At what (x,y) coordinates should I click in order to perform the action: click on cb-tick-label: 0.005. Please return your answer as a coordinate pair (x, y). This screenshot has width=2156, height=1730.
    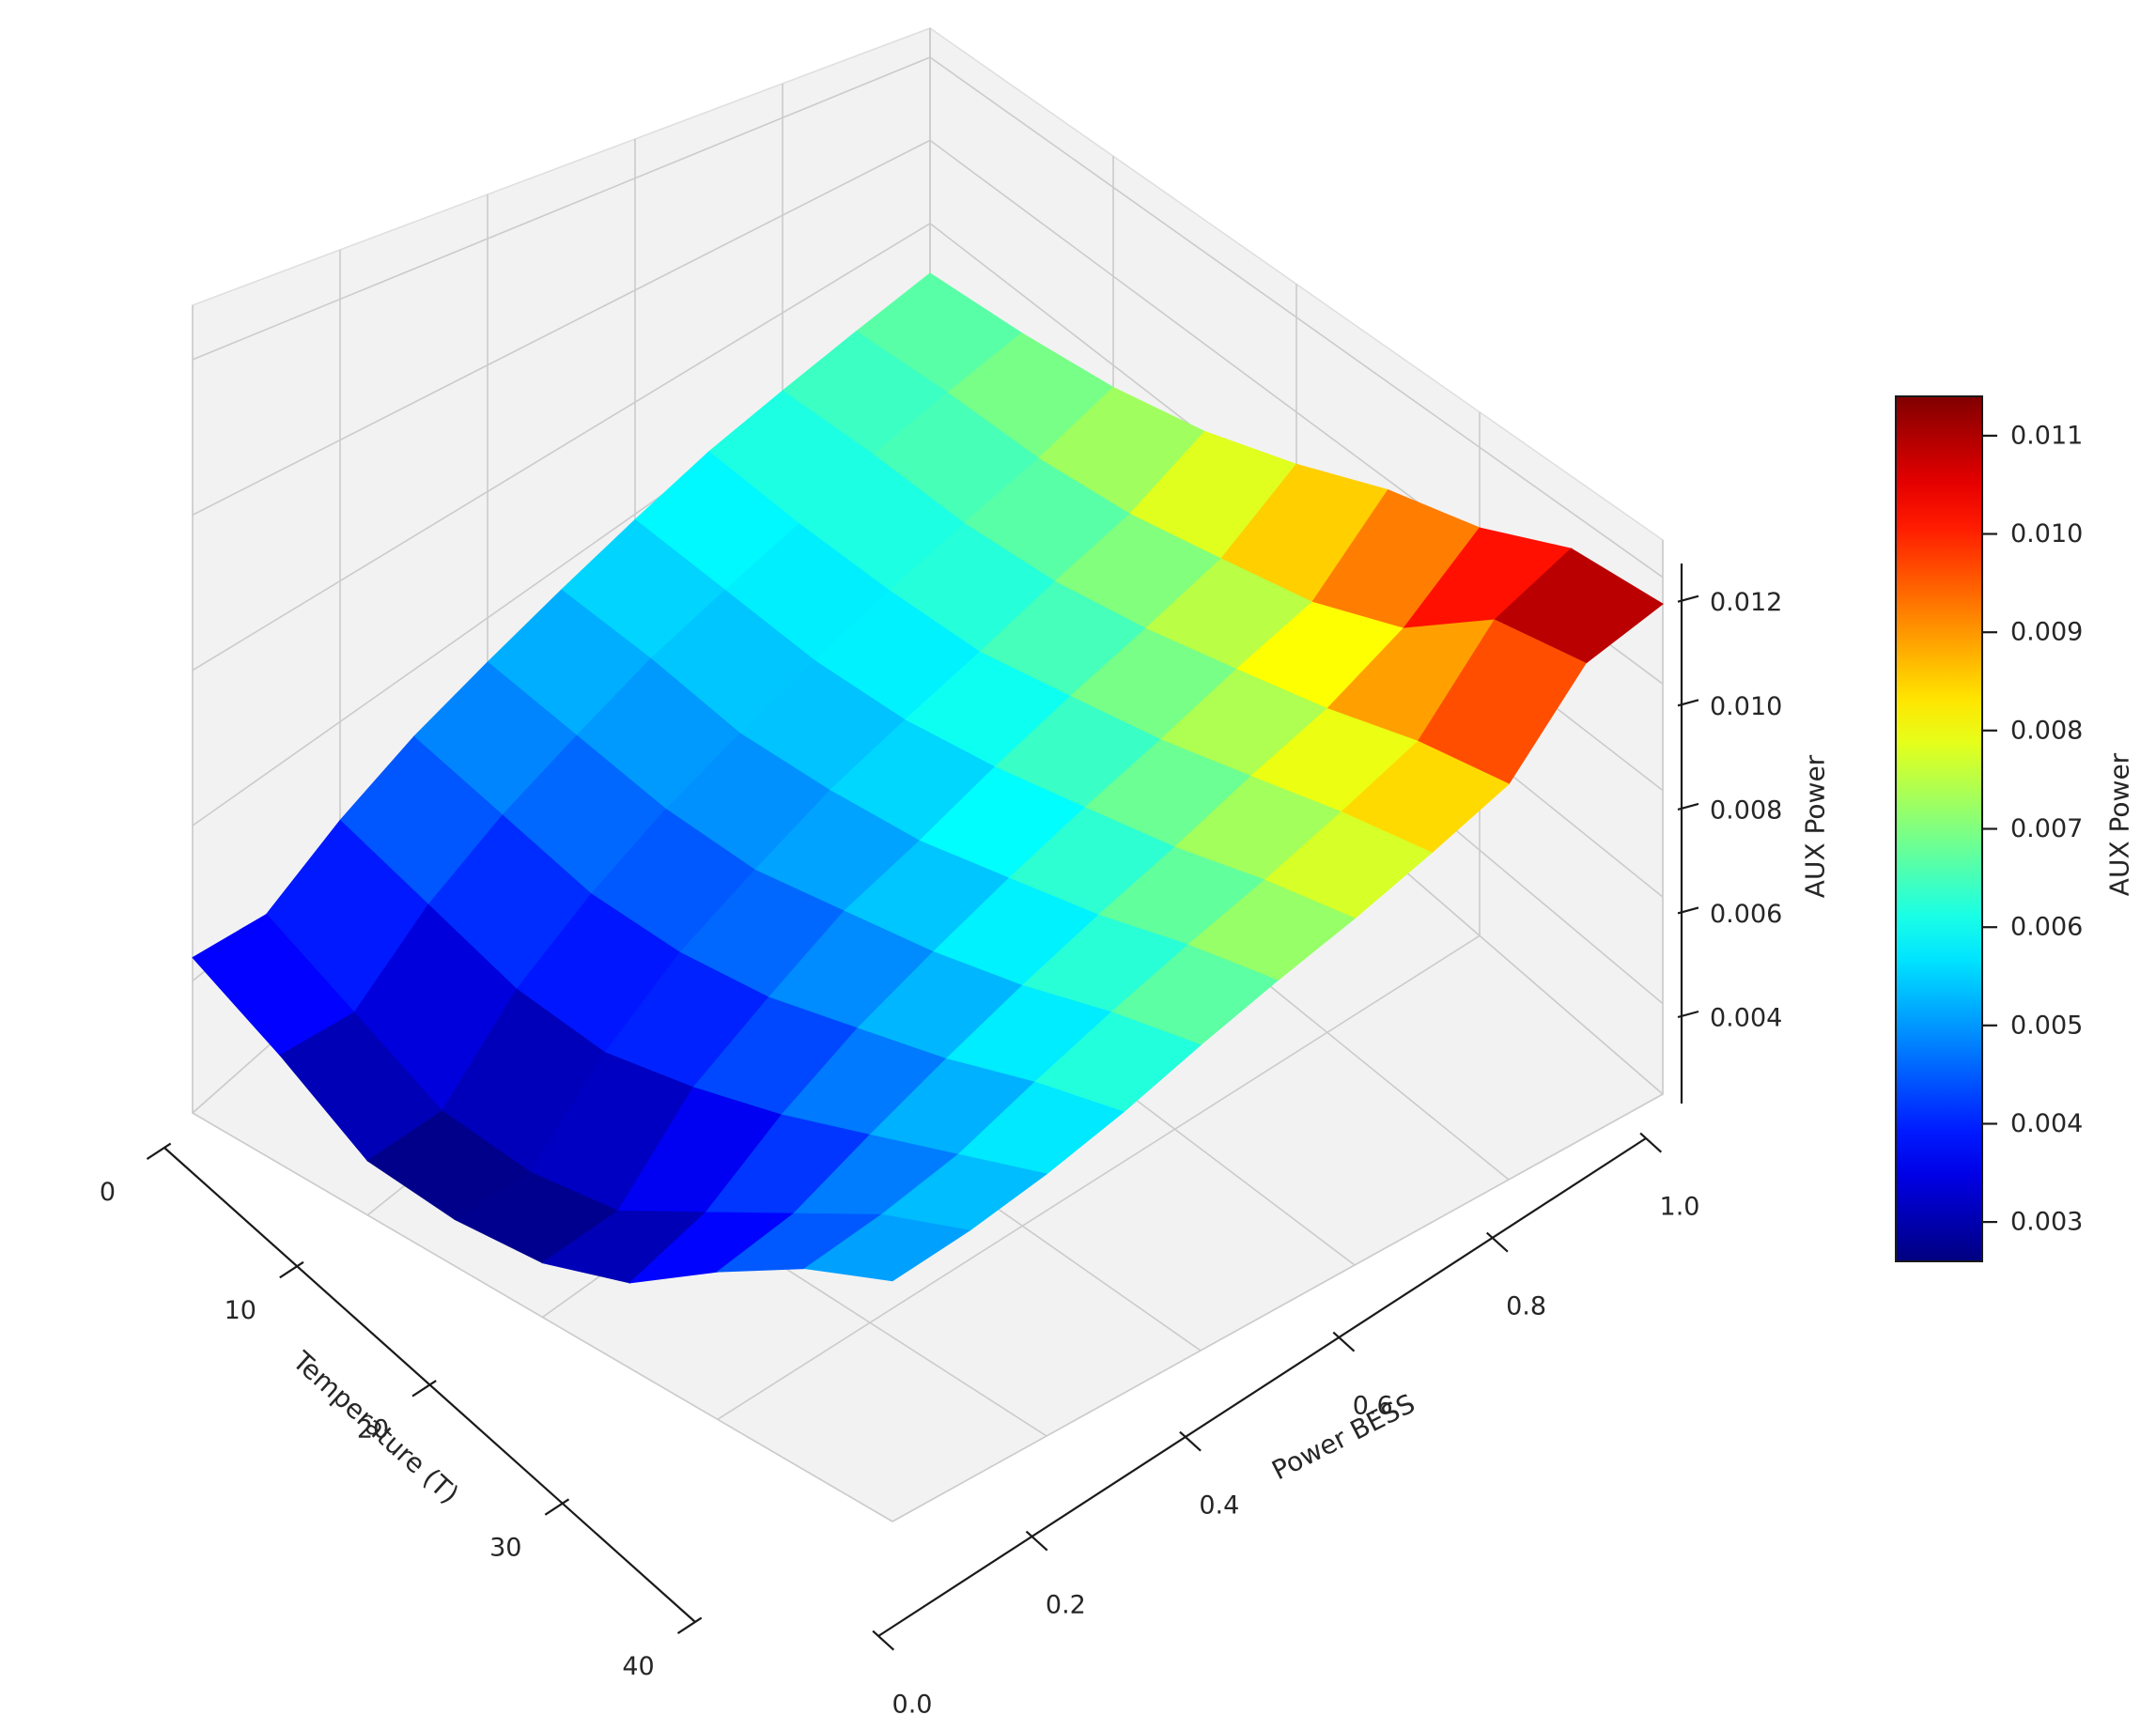
    Looking at the image, I should click on (2047, 1025).